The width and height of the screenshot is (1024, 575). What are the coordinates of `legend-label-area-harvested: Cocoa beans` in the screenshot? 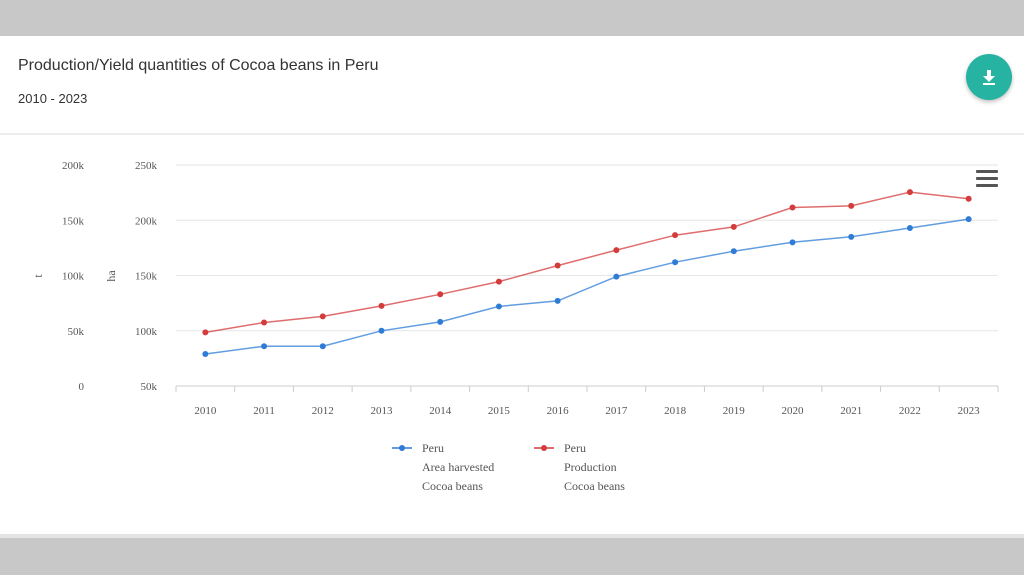 It's located at (452, 486).